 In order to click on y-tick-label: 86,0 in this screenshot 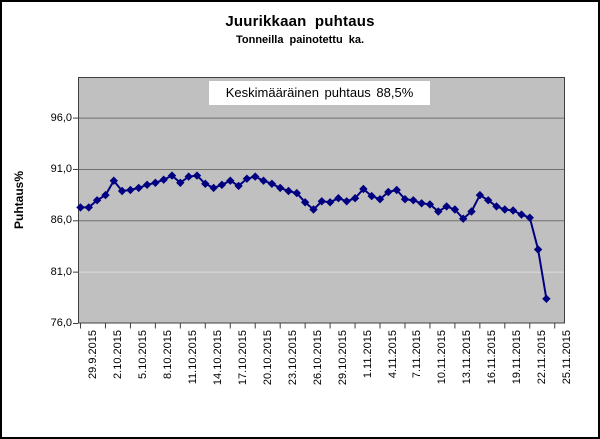, I will do `click(61, 220)`.